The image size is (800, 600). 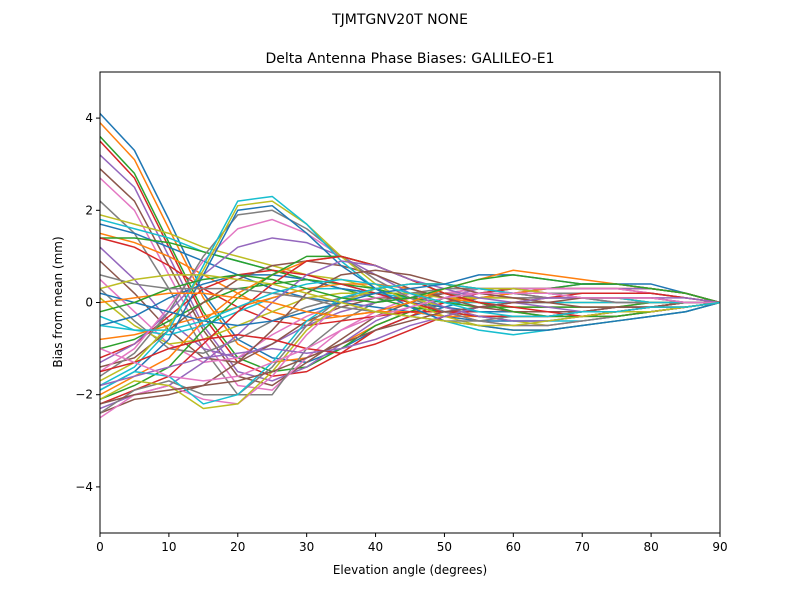 I want to click on chart-title: Delta Antenna Phase Biases: GALILEO-E1, so click(x=409, y=59).